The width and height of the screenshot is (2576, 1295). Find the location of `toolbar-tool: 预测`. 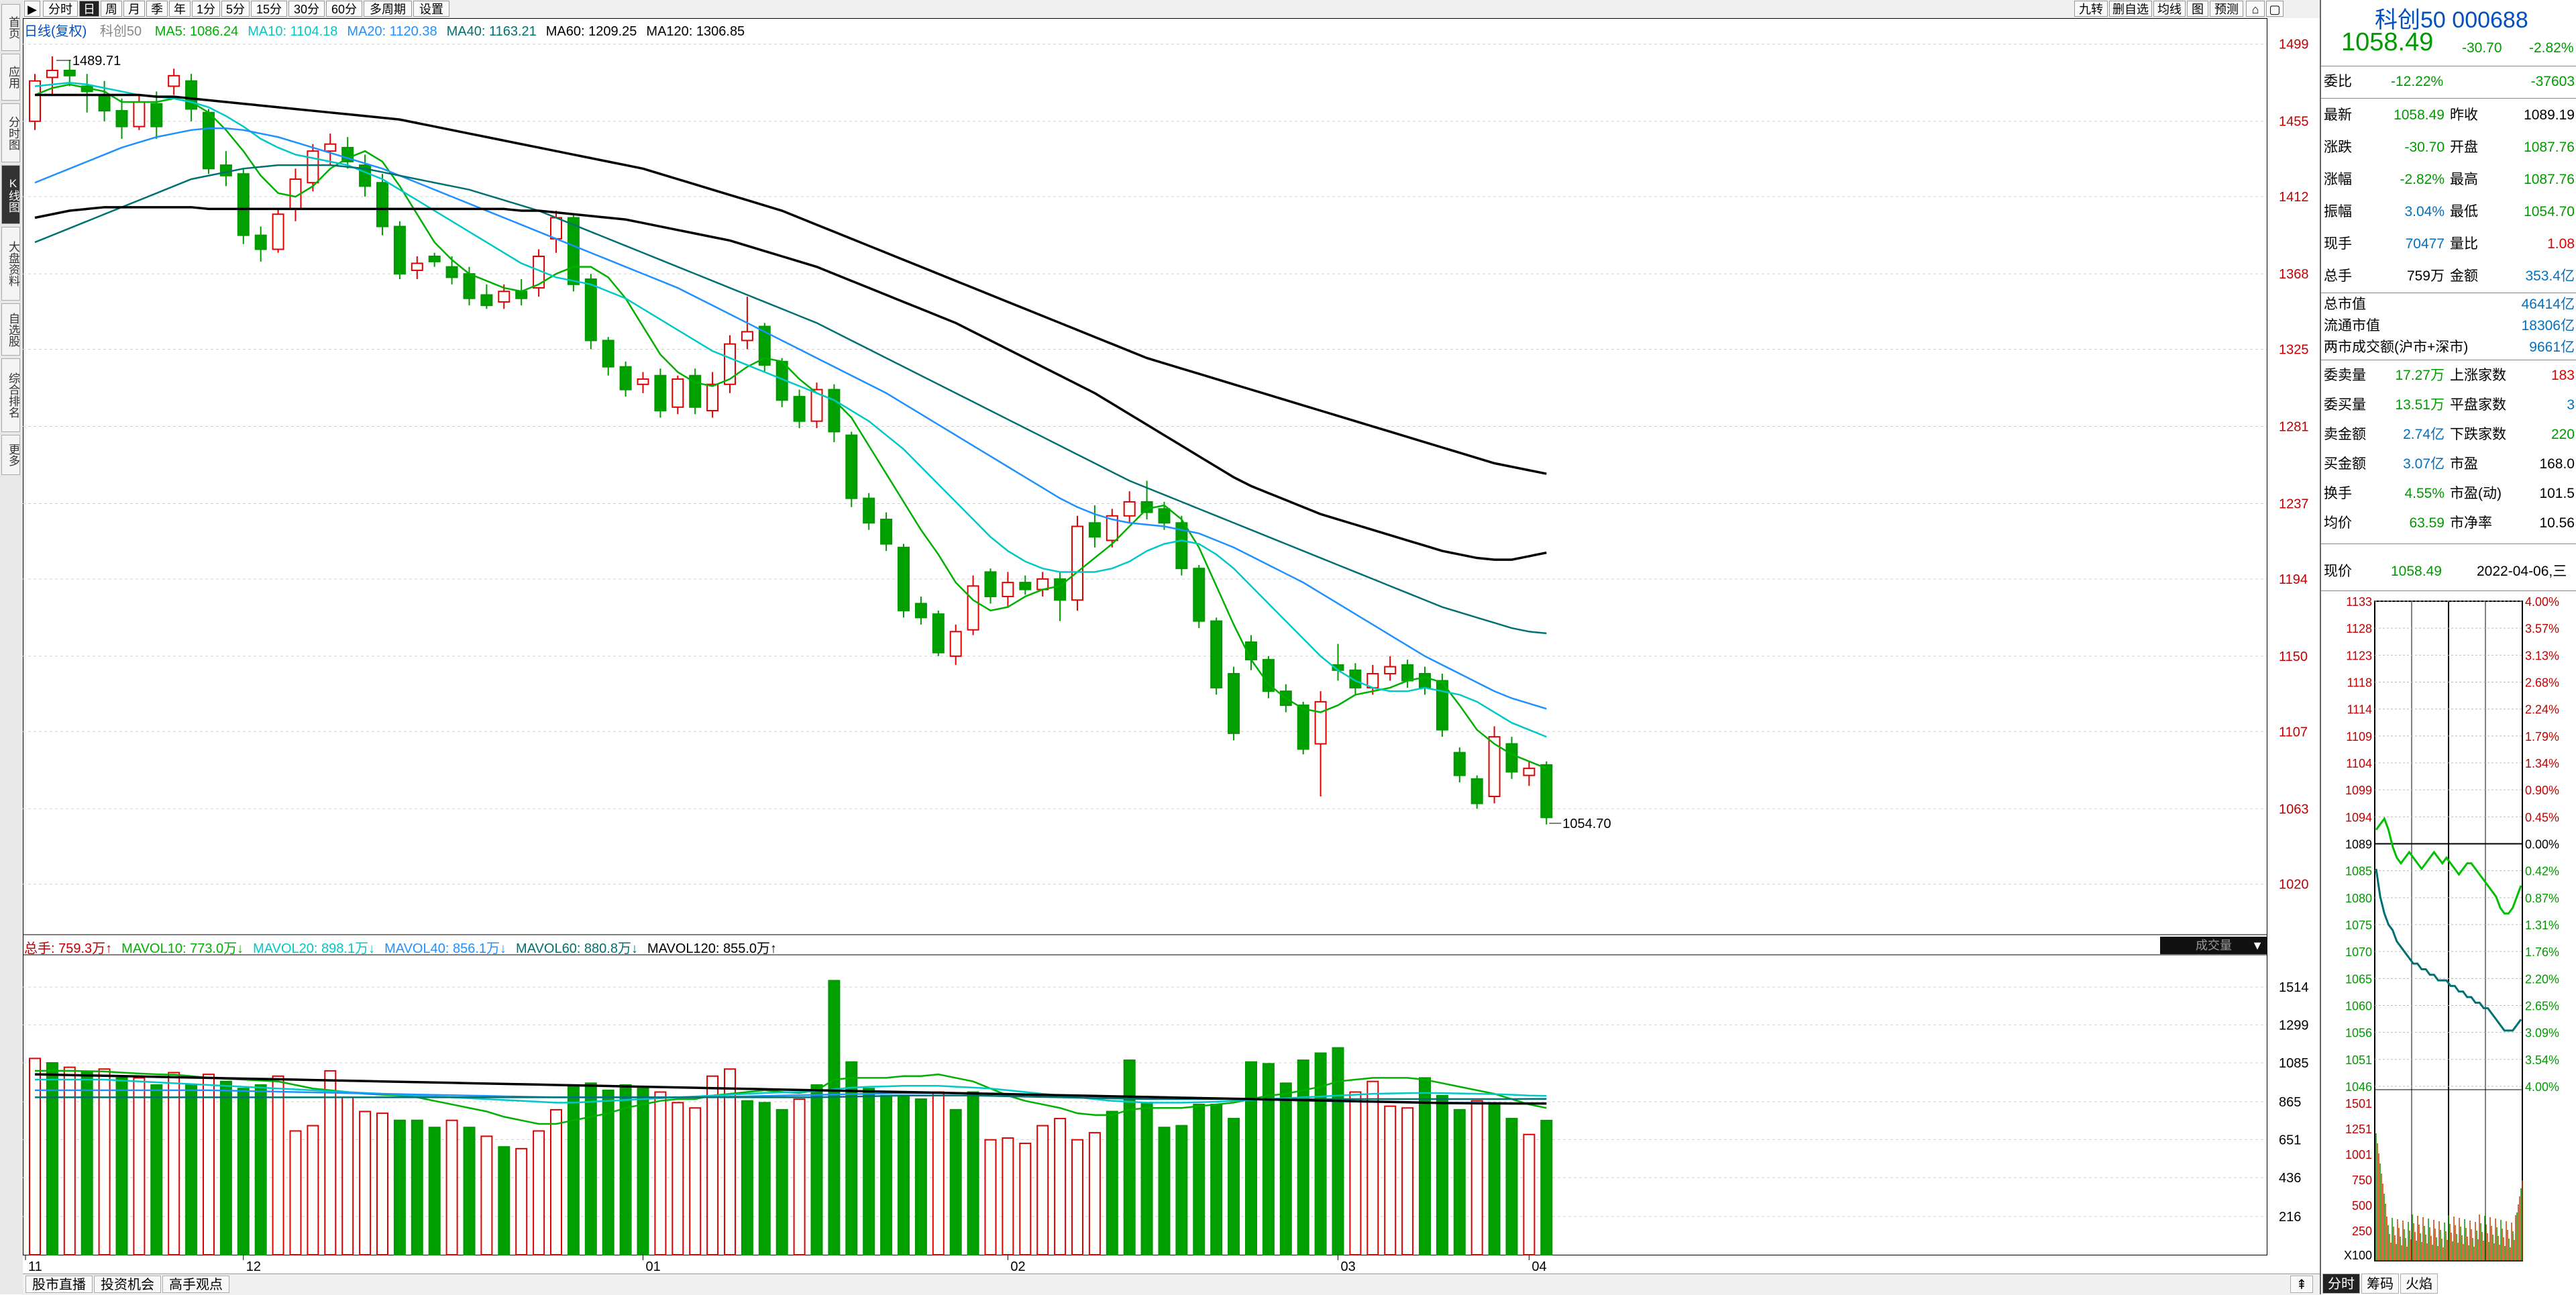

toolbar-tool: 预测 is located at coordinates (2226, 9).